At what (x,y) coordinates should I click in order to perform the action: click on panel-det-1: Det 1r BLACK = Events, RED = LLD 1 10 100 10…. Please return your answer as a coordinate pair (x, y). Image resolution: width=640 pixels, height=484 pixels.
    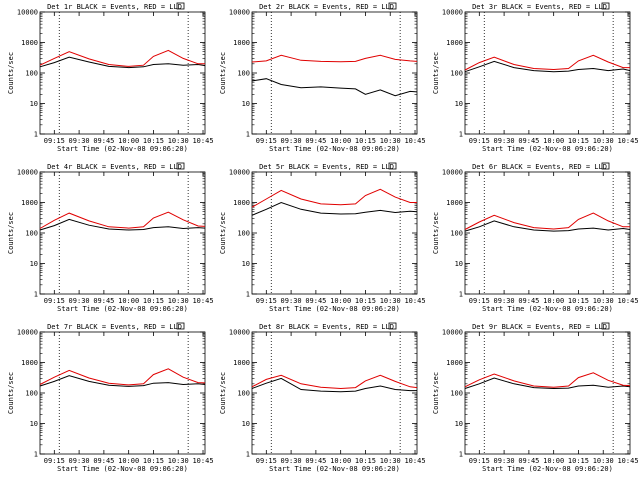
    Looking at the image, I should click on (110, 77).